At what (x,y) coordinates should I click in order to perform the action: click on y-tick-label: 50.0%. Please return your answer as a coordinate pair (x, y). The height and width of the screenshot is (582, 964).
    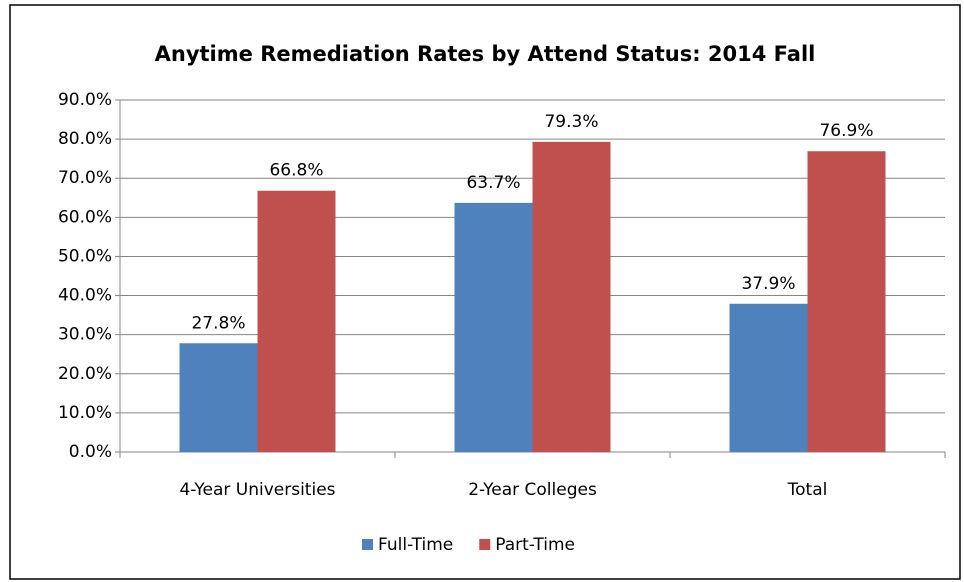
    Looking at the image, I should click on (85, 256).